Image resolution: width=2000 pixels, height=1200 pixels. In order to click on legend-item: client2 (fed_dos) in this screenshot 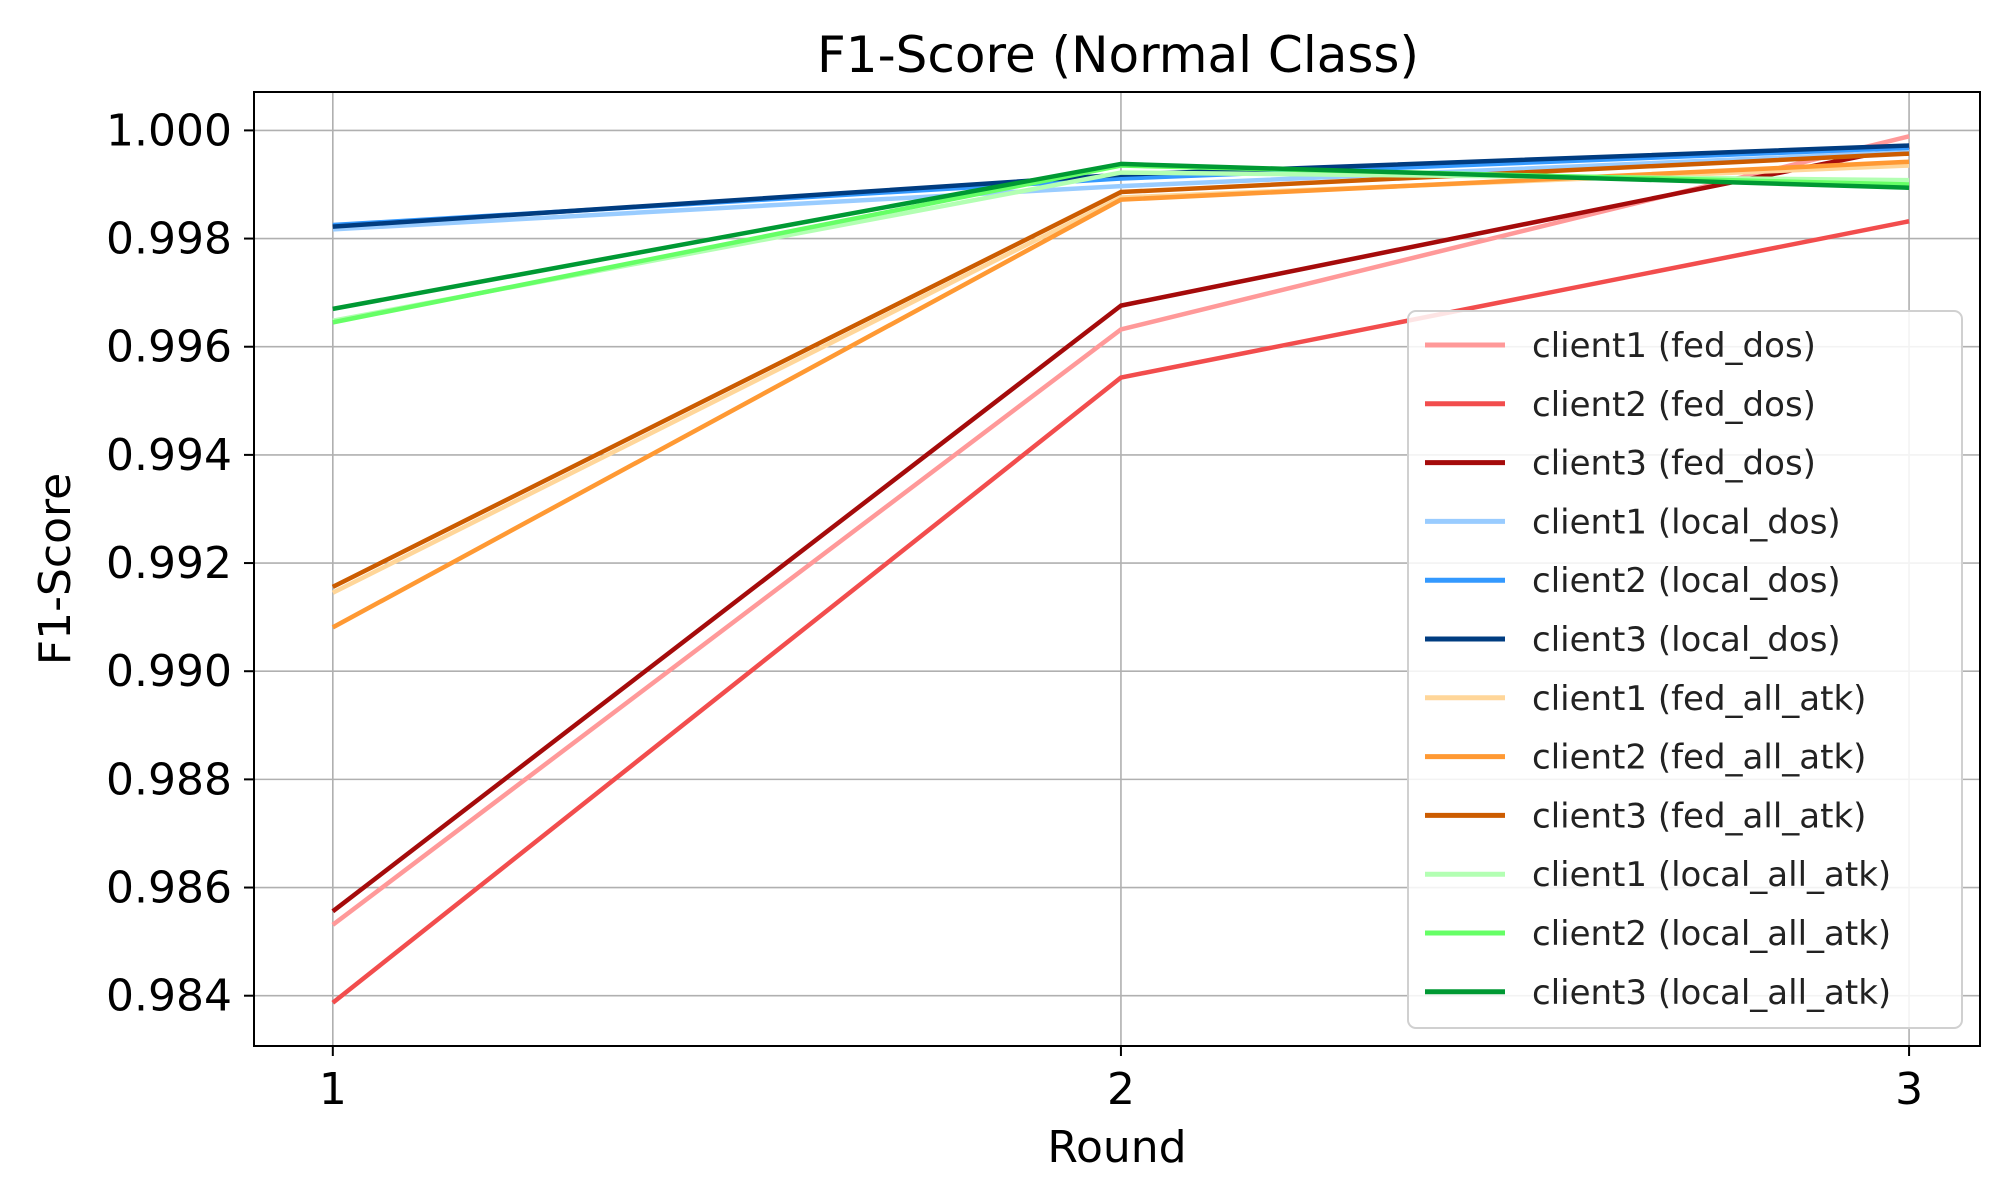, I will do `click(1620, 405)`.